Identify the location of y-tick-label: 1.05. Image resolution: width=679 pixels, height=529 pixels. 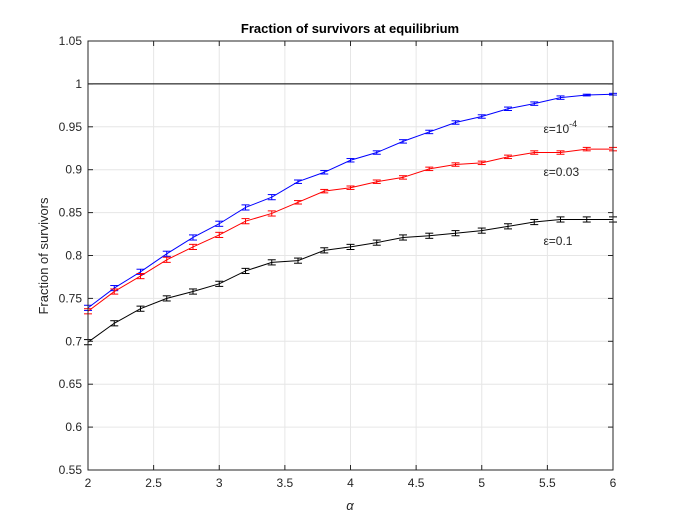
(71, 41).